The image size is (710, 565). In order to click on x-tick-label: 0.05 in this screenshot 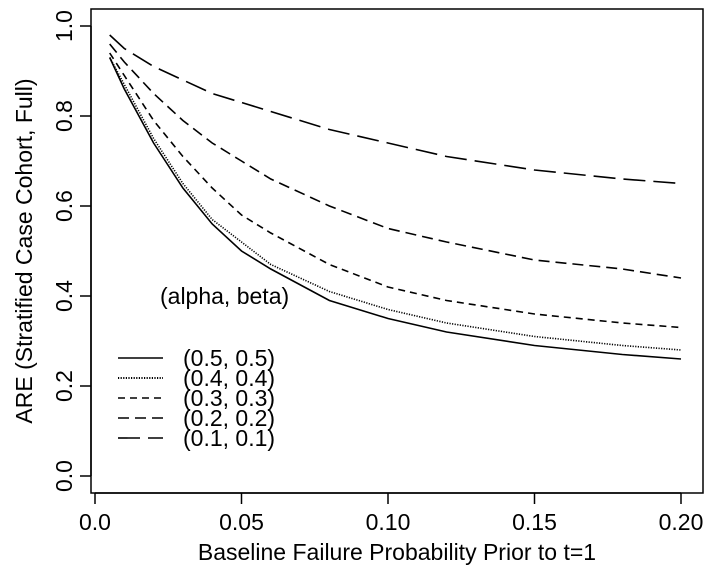, I will do `click(241, 522)`.